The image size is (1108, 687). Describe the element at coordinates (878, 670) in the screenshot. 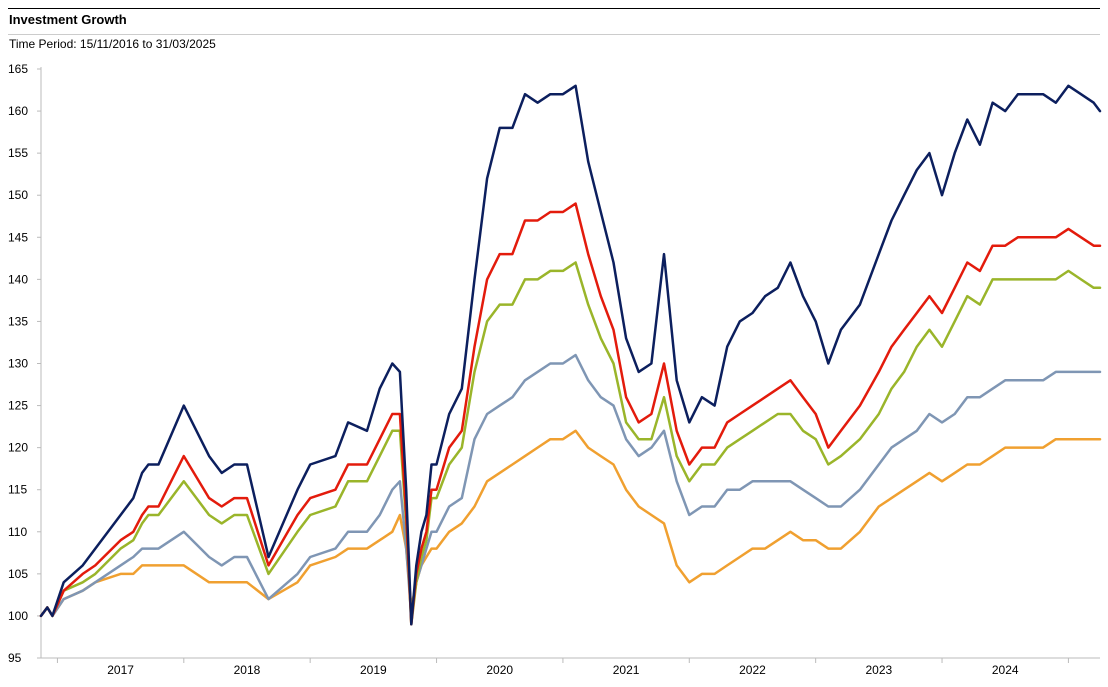

I see `x-tick-label: 2023` at that location.